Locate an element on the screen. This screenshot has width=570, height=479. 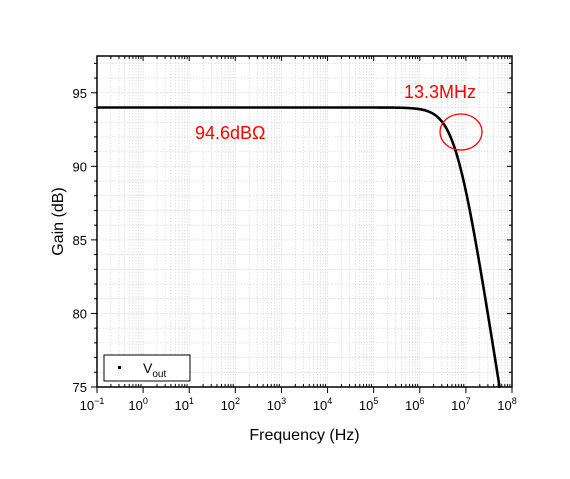
x-tick-label-exponent: 8 is located at coordinates (514, 401).